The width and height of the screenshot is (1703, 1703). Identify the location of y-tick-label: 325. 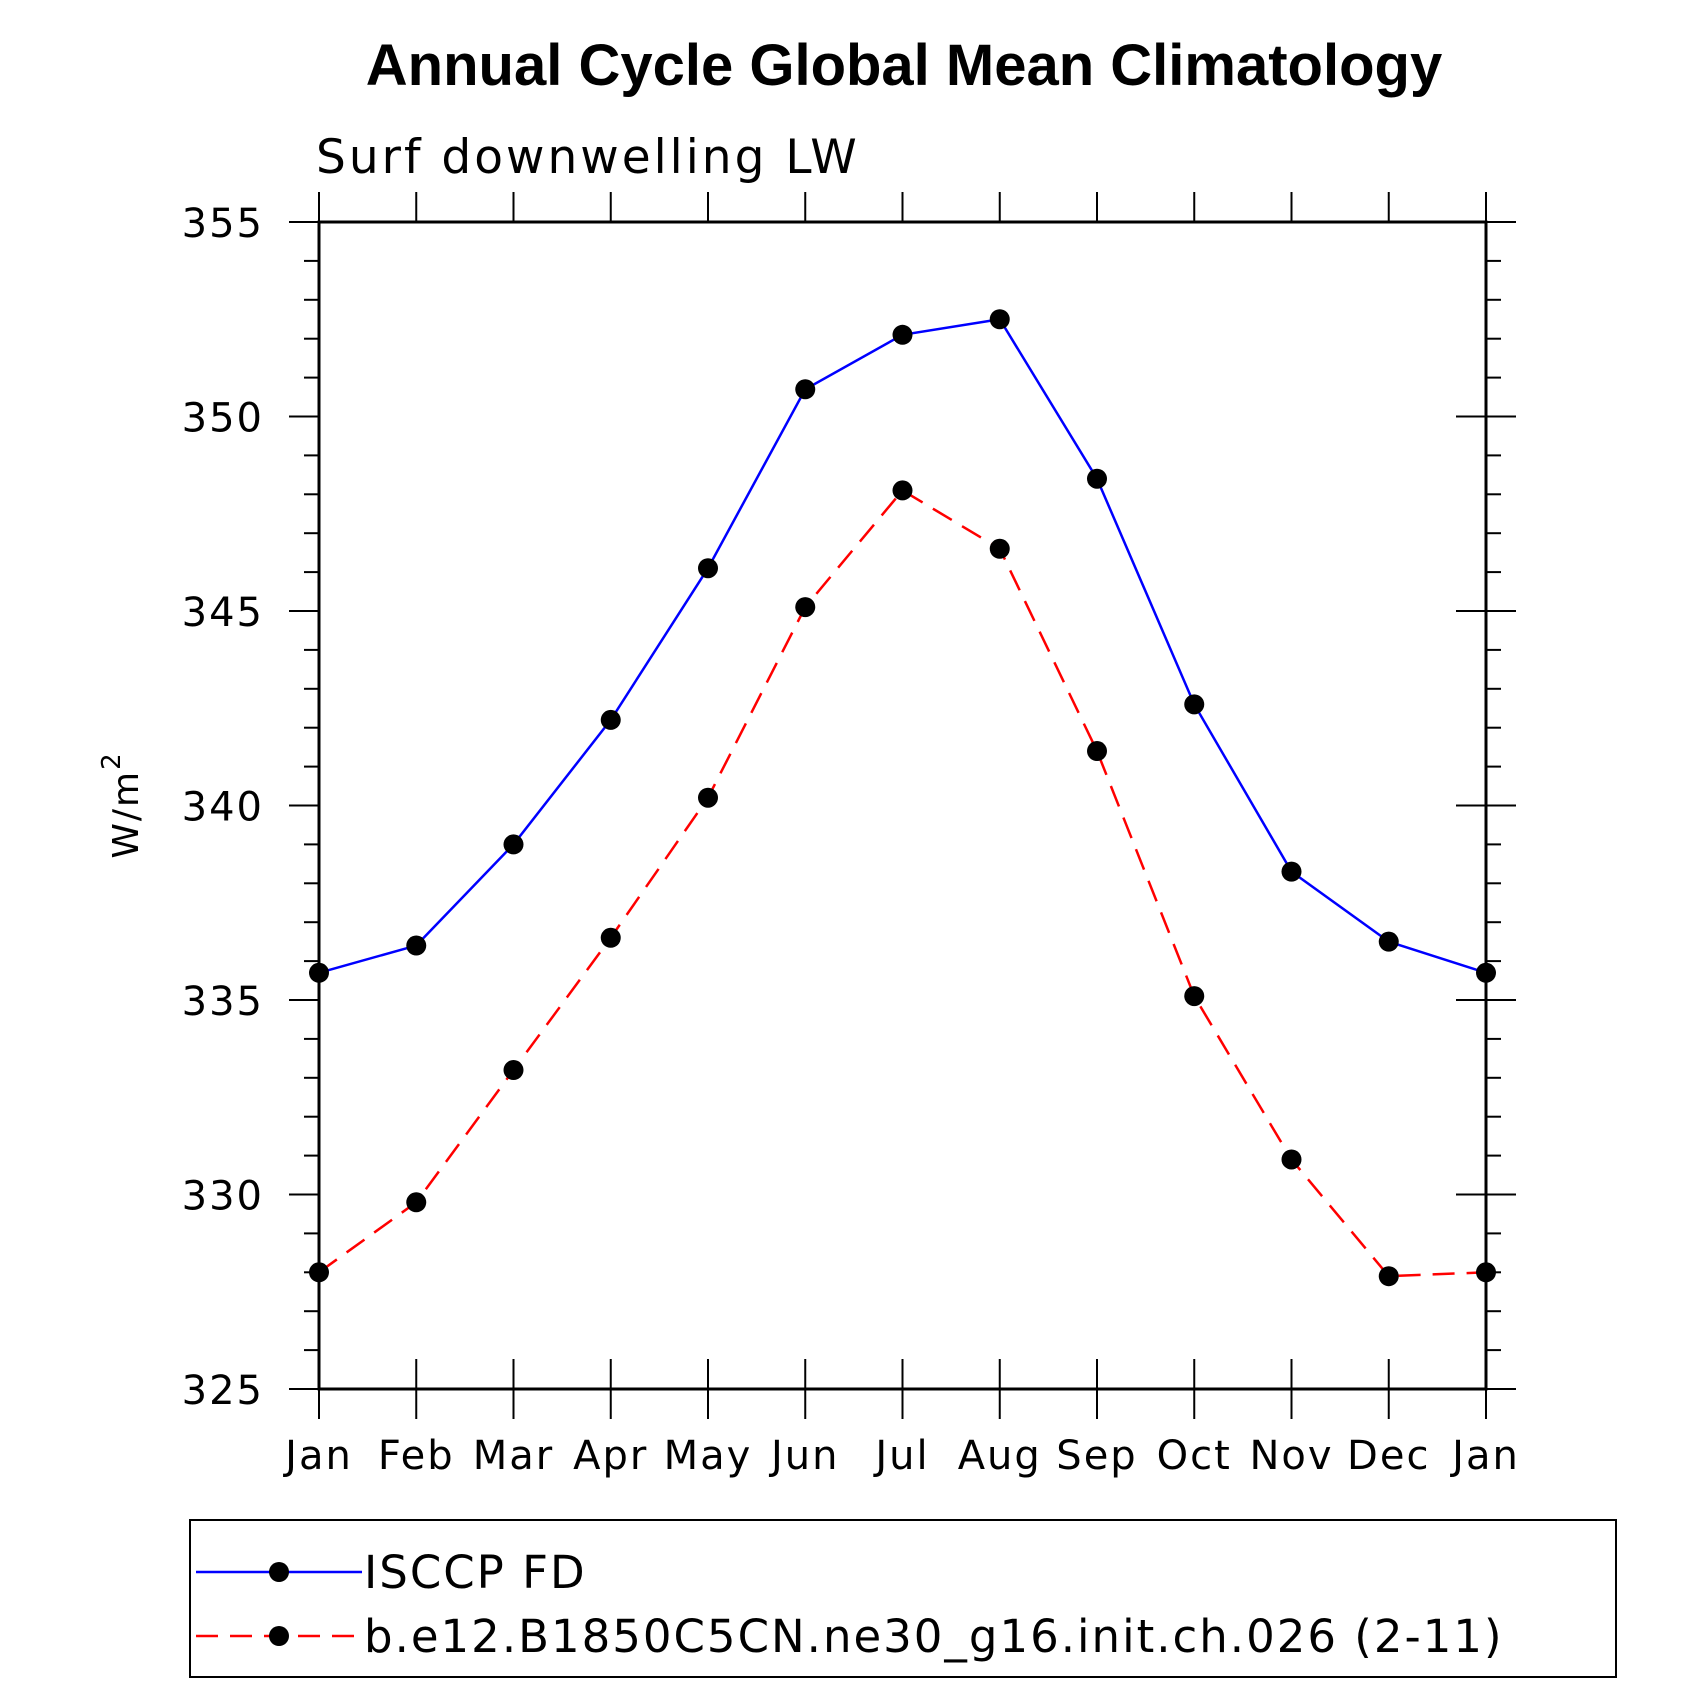
(223, 1391).